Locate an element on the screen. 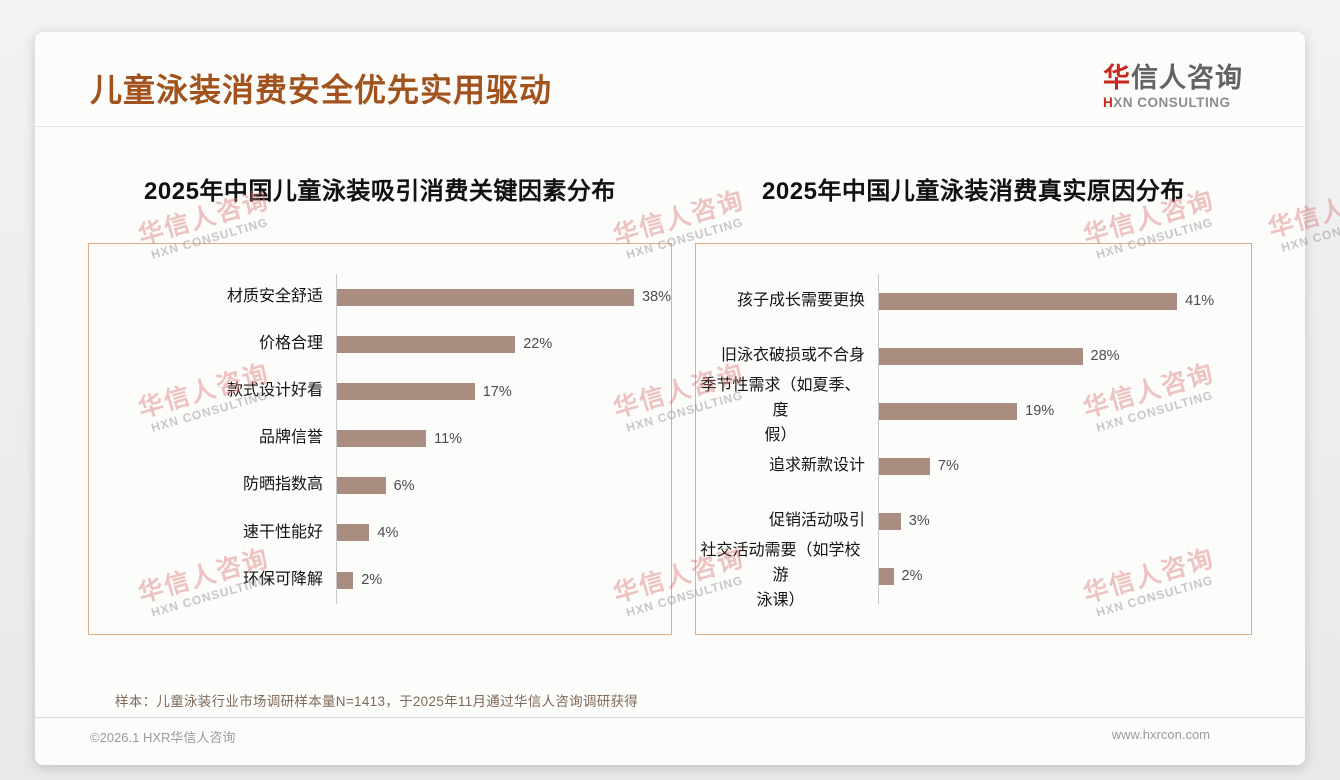  bar-row: 防晒指数高 6% is located at coordinates (380, 486).